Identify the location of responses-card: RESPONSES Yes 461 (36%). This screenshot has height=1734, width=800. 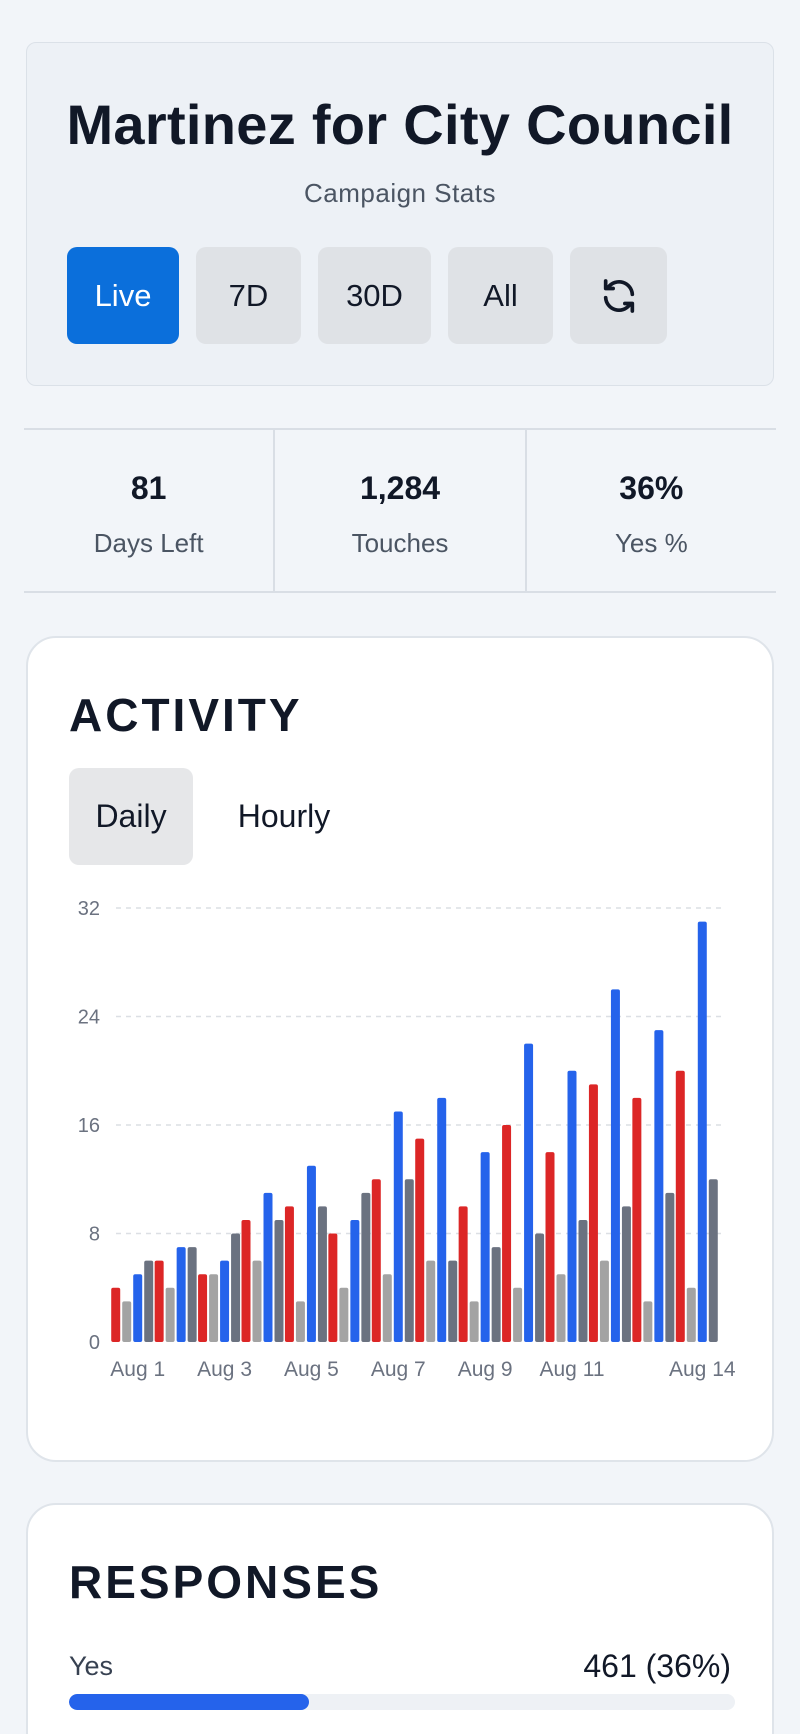
(400, 1618).